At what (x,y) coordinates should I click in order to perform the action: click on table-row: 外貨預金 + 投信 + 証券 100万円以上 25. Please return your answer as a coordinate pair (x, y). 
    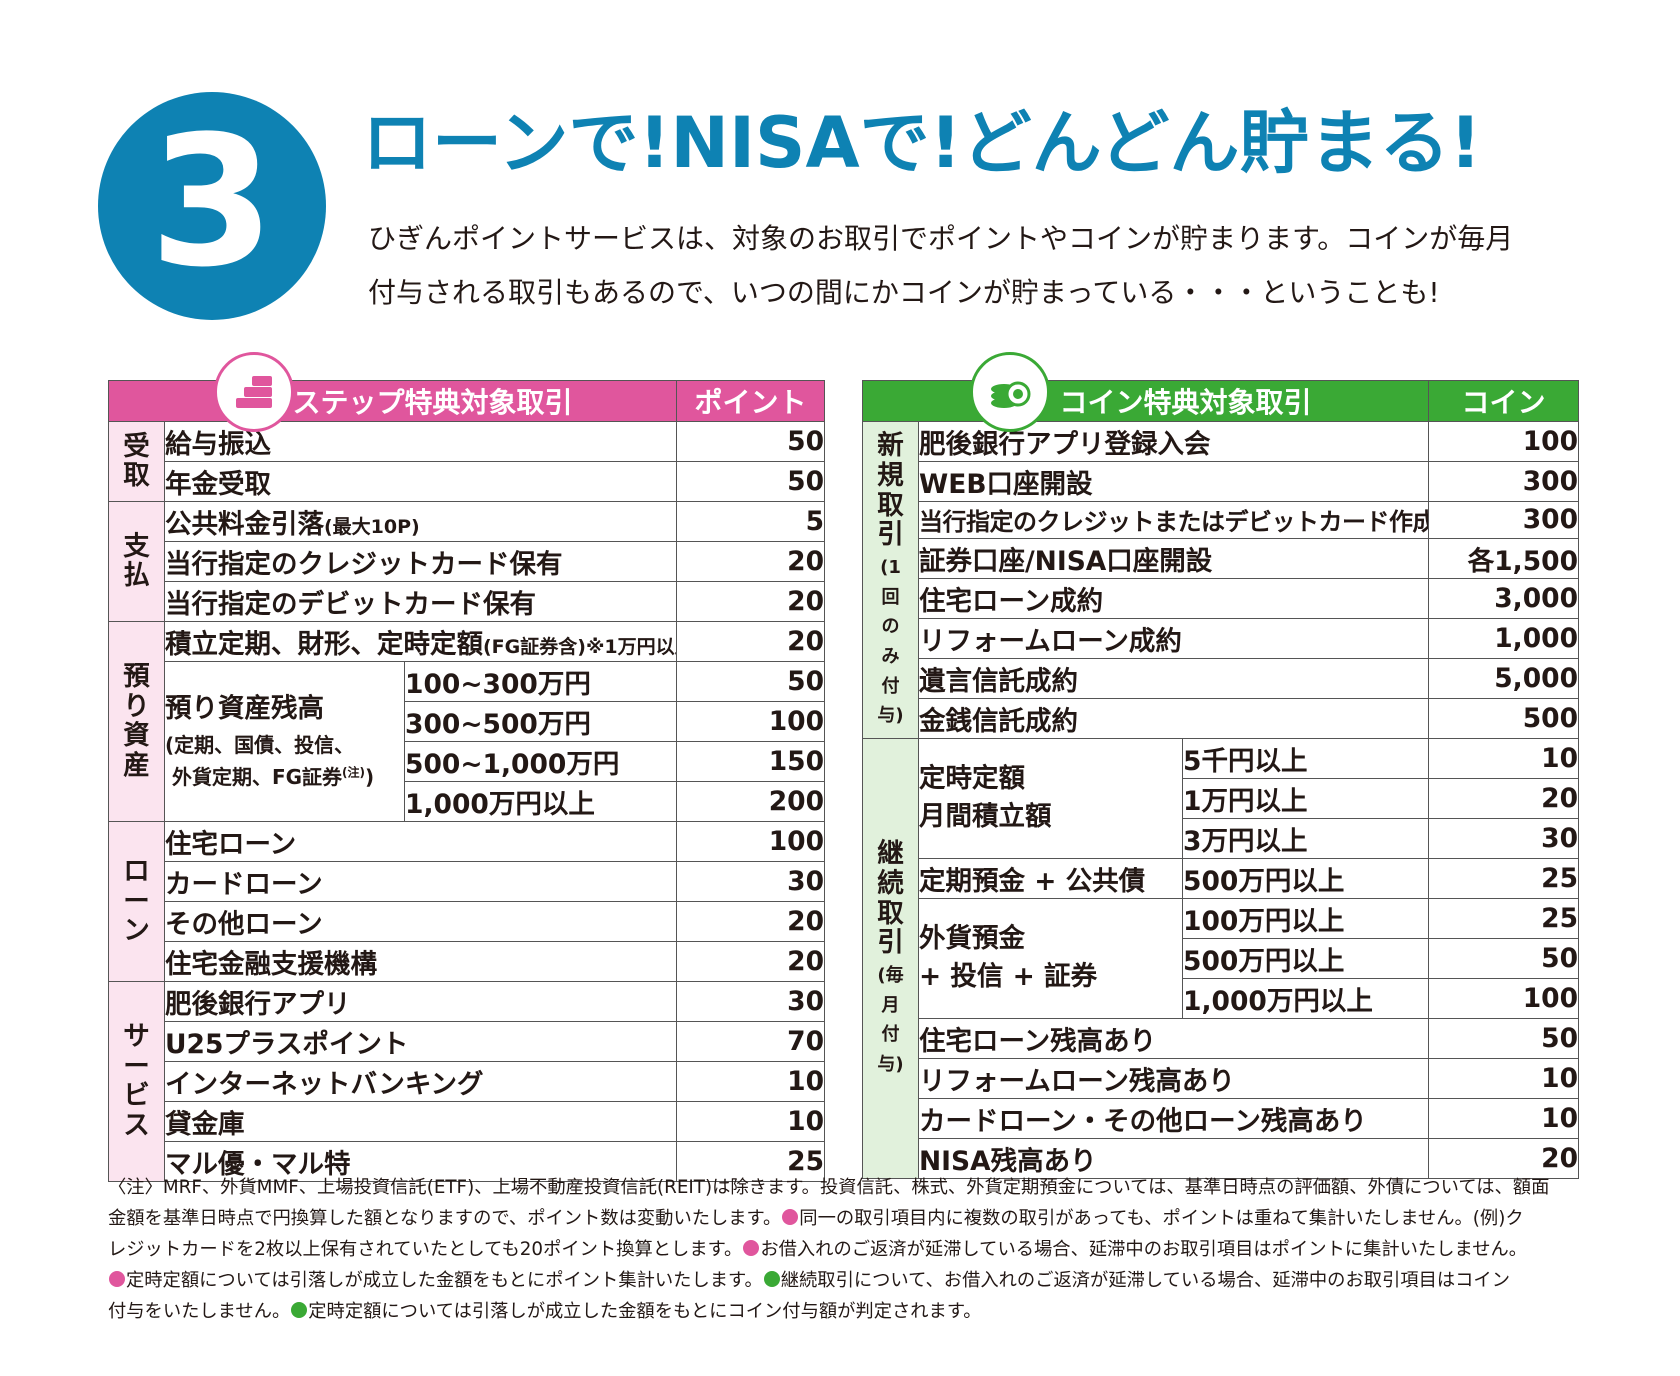
    Looking at the image, I should click on (1221, 958).